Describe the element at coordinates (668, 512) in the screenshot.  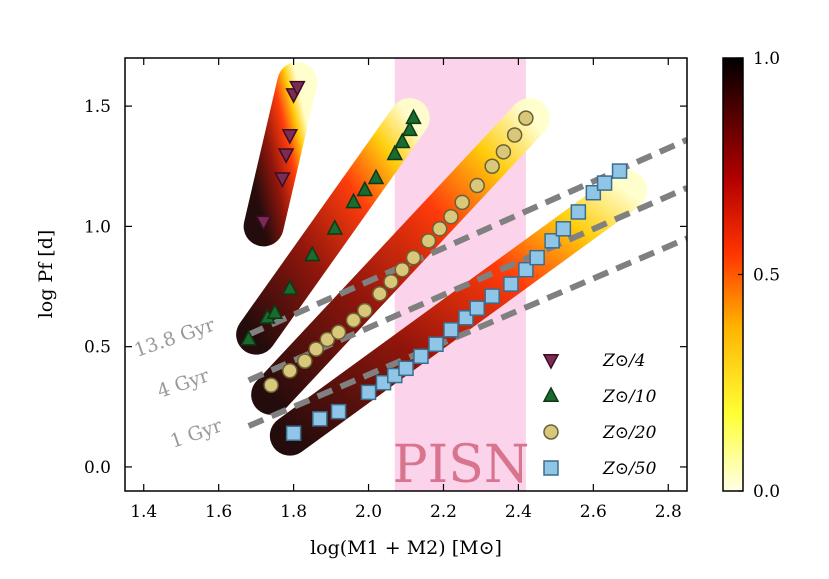
I see `x-tick-label: 2.8` at that location.